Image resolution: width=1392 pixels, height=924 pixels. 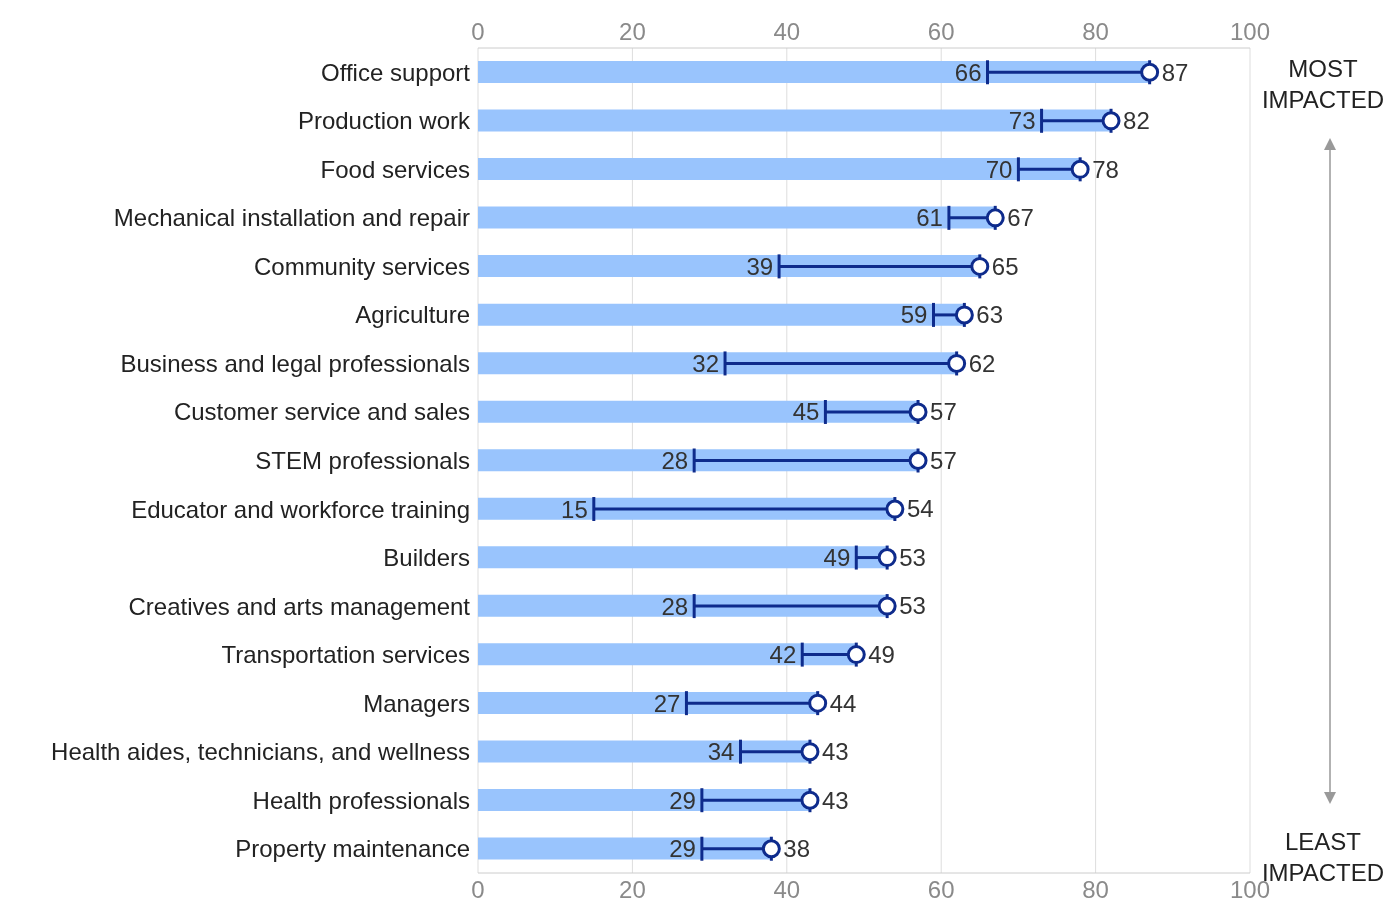 What do you see at coordinates (292, 218) in the screenshot?
I see `y-tick-label: Mechanical installation and repair` at bounding box center [292, 218].